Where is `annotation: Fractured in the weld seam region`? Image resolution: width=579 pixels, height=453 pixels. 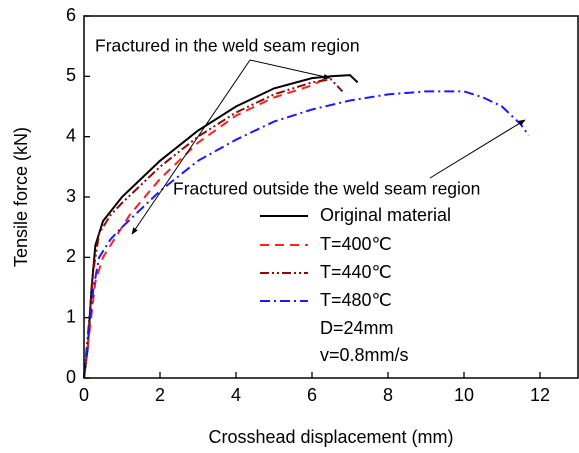
annotation: Fractured in the weld seam region is located at coordinates (227, 46).